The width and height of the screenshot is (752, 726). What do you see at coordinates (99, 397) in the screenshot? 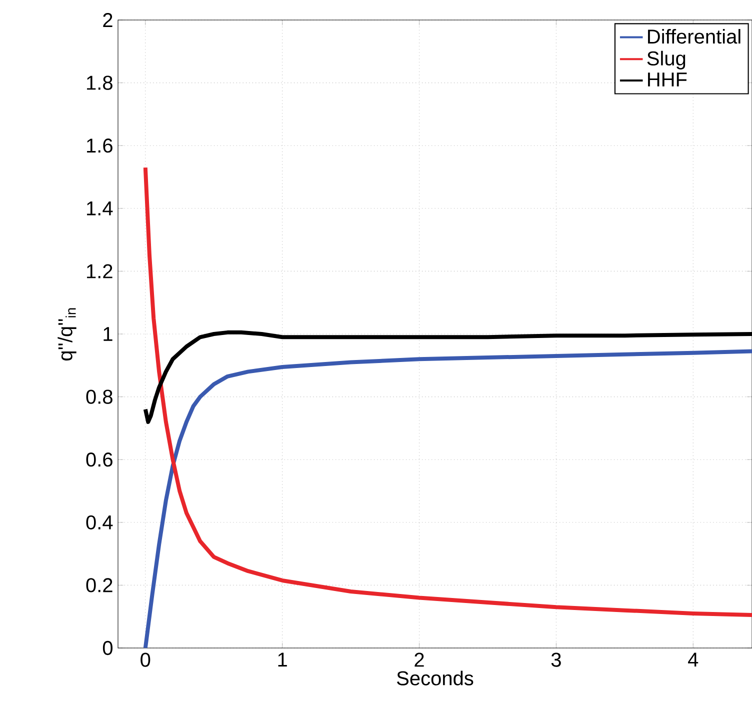
I see `y-tick-label: 0.8` at bounding box center [99, 397].